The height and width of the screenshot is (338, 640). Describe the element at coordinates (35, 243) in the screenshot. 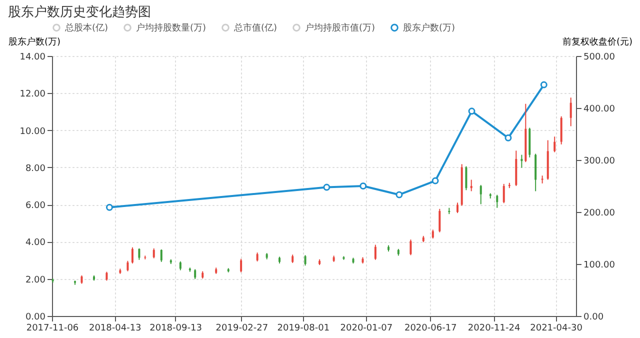

I see `y-tick-label: 4.00` at that location.